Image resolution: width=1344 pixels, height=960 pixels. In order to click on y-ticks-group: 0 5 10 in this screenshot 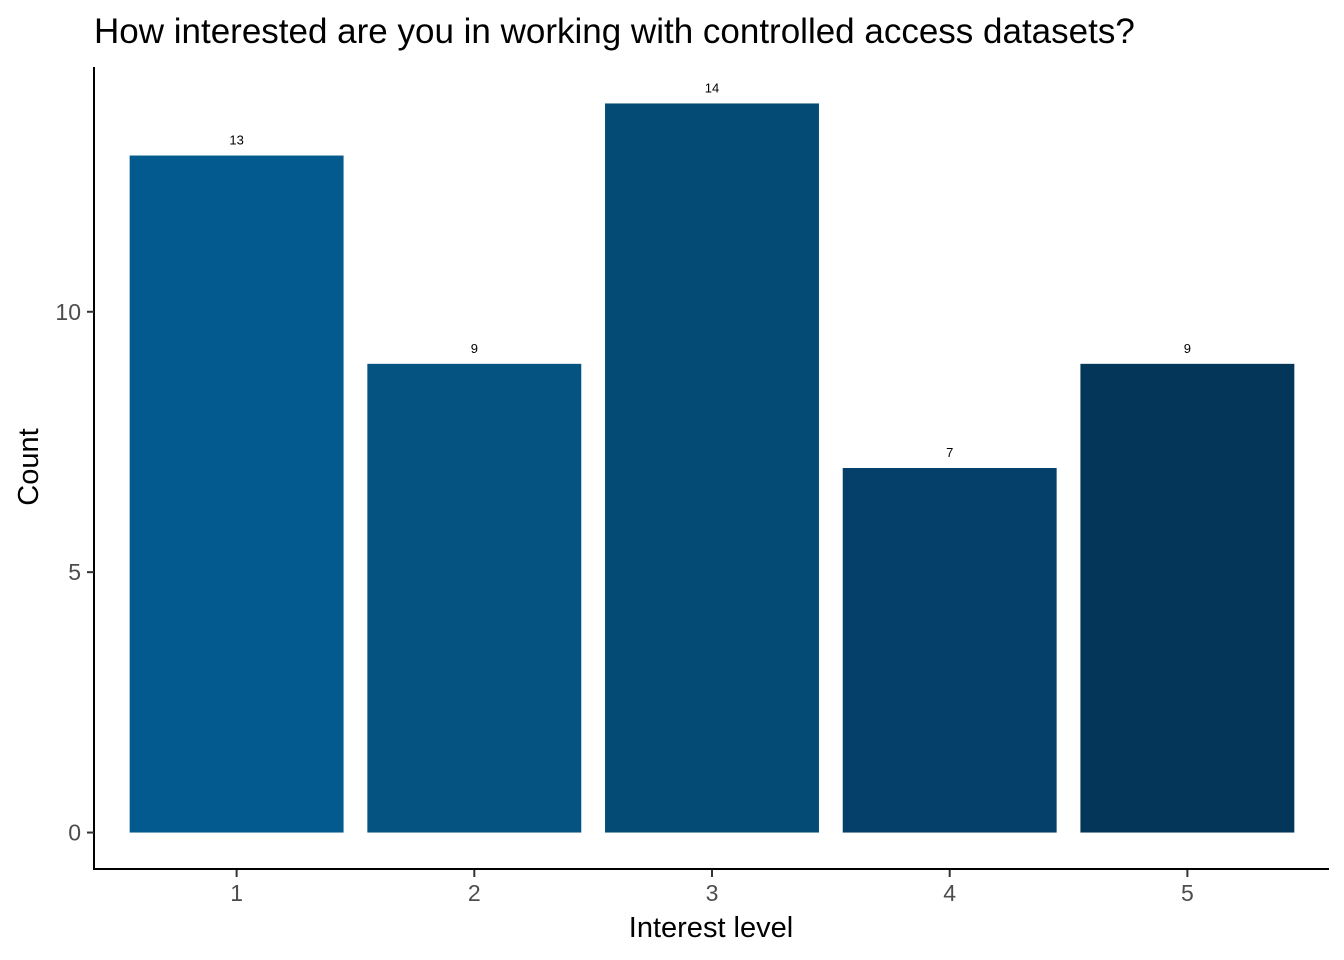, I will do `click(74, 572)`.